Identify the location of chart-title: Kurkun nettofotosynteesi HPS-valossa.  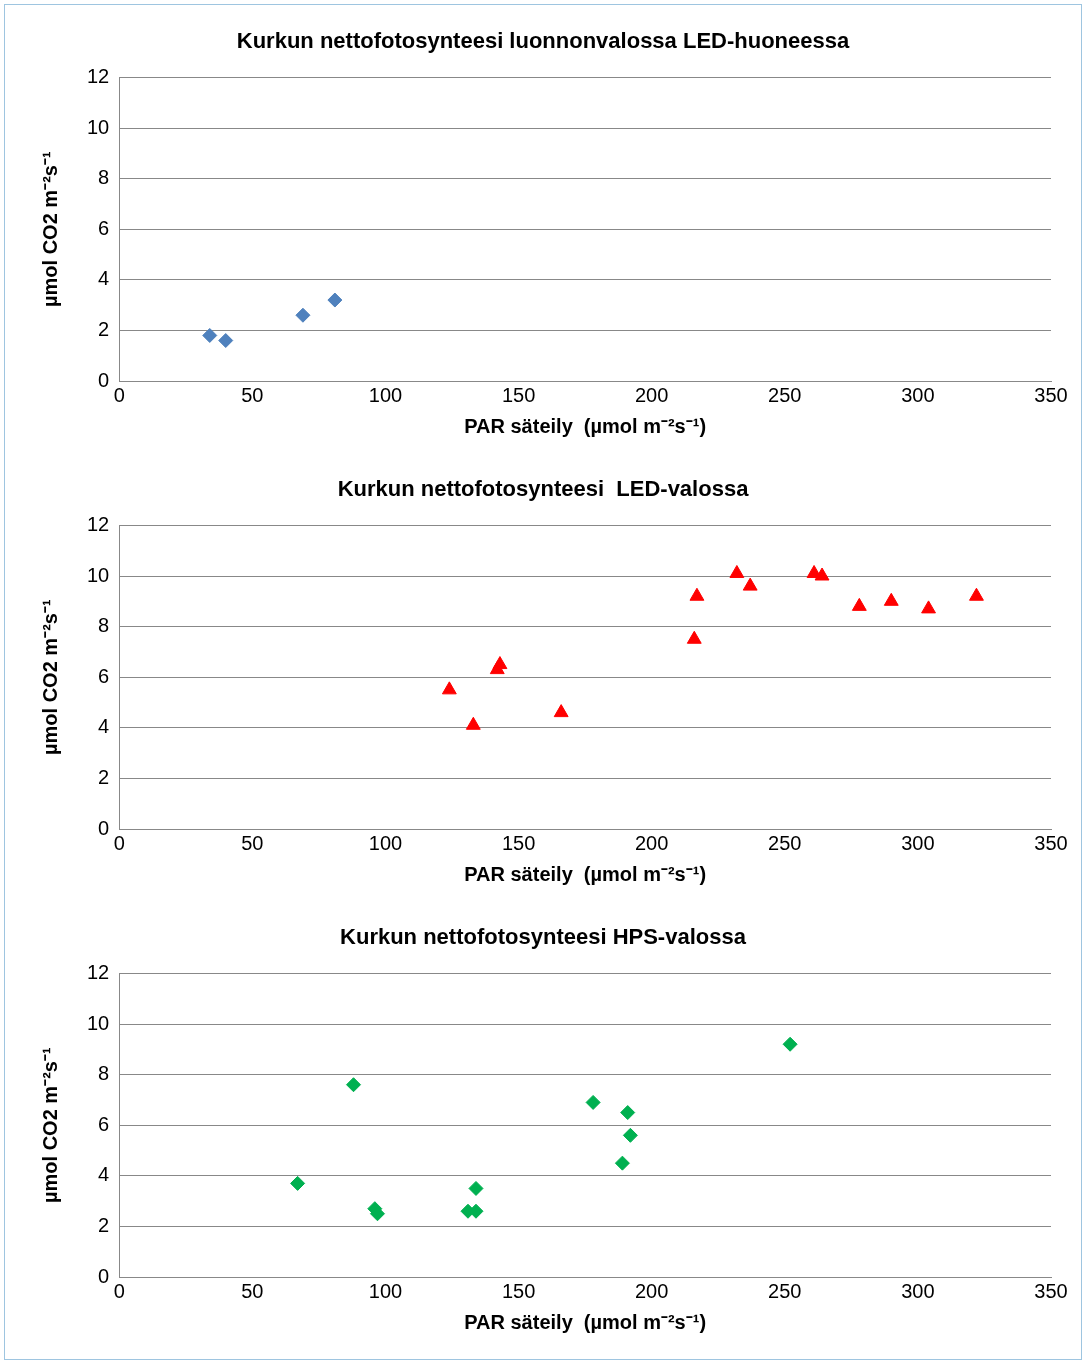
(543, 937).